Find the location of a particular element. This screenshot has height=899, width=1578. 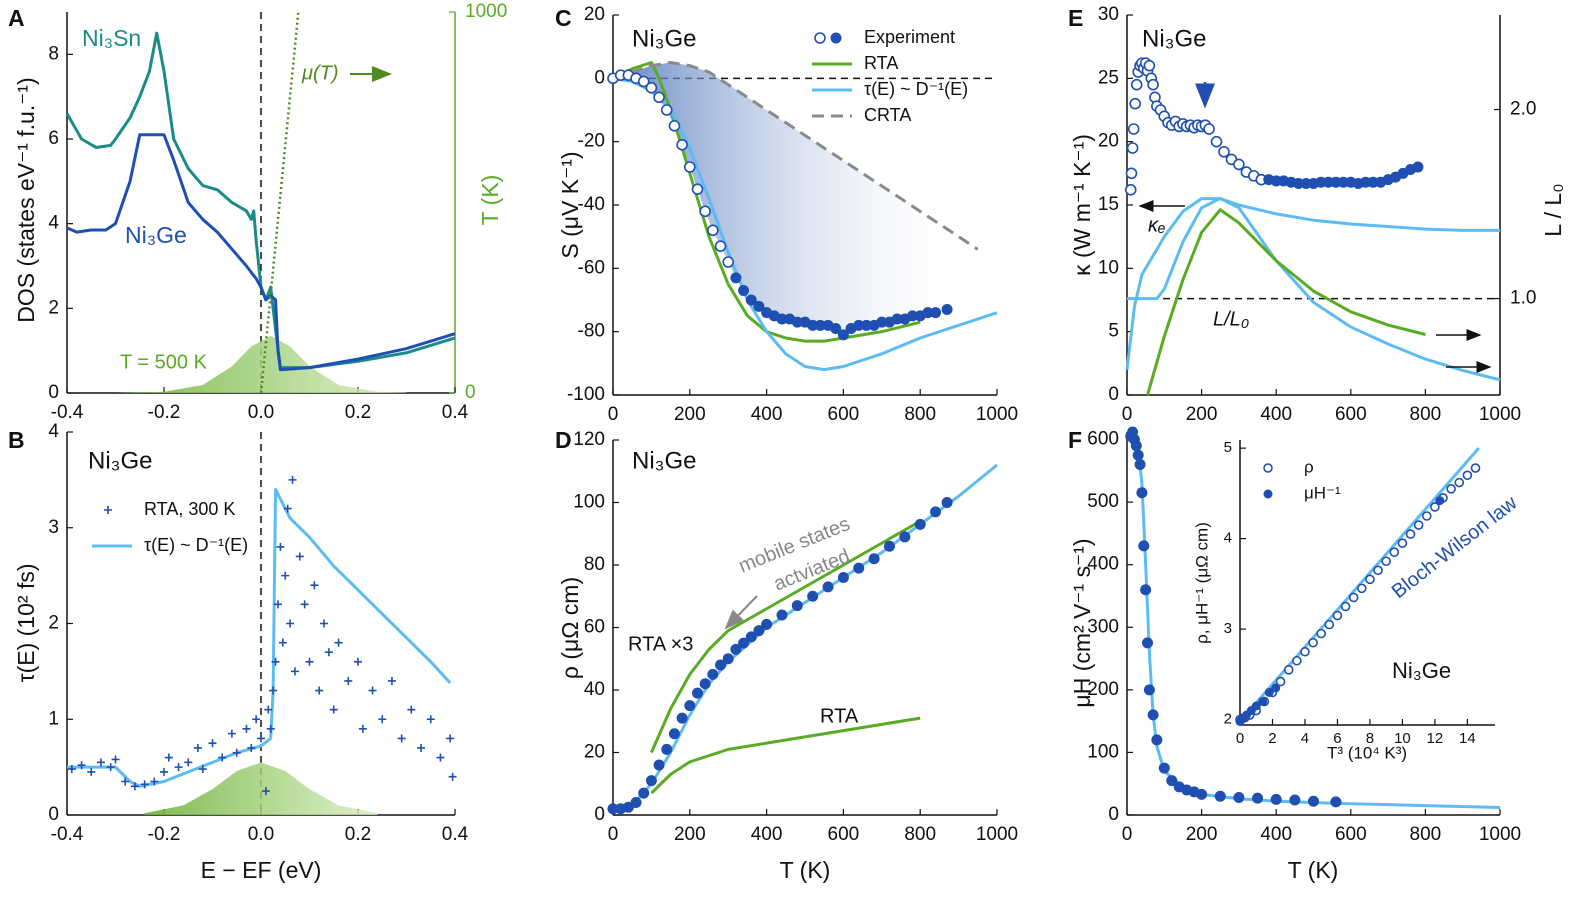

x-tick-label: 0.0 is located at coordinates (261, 412).